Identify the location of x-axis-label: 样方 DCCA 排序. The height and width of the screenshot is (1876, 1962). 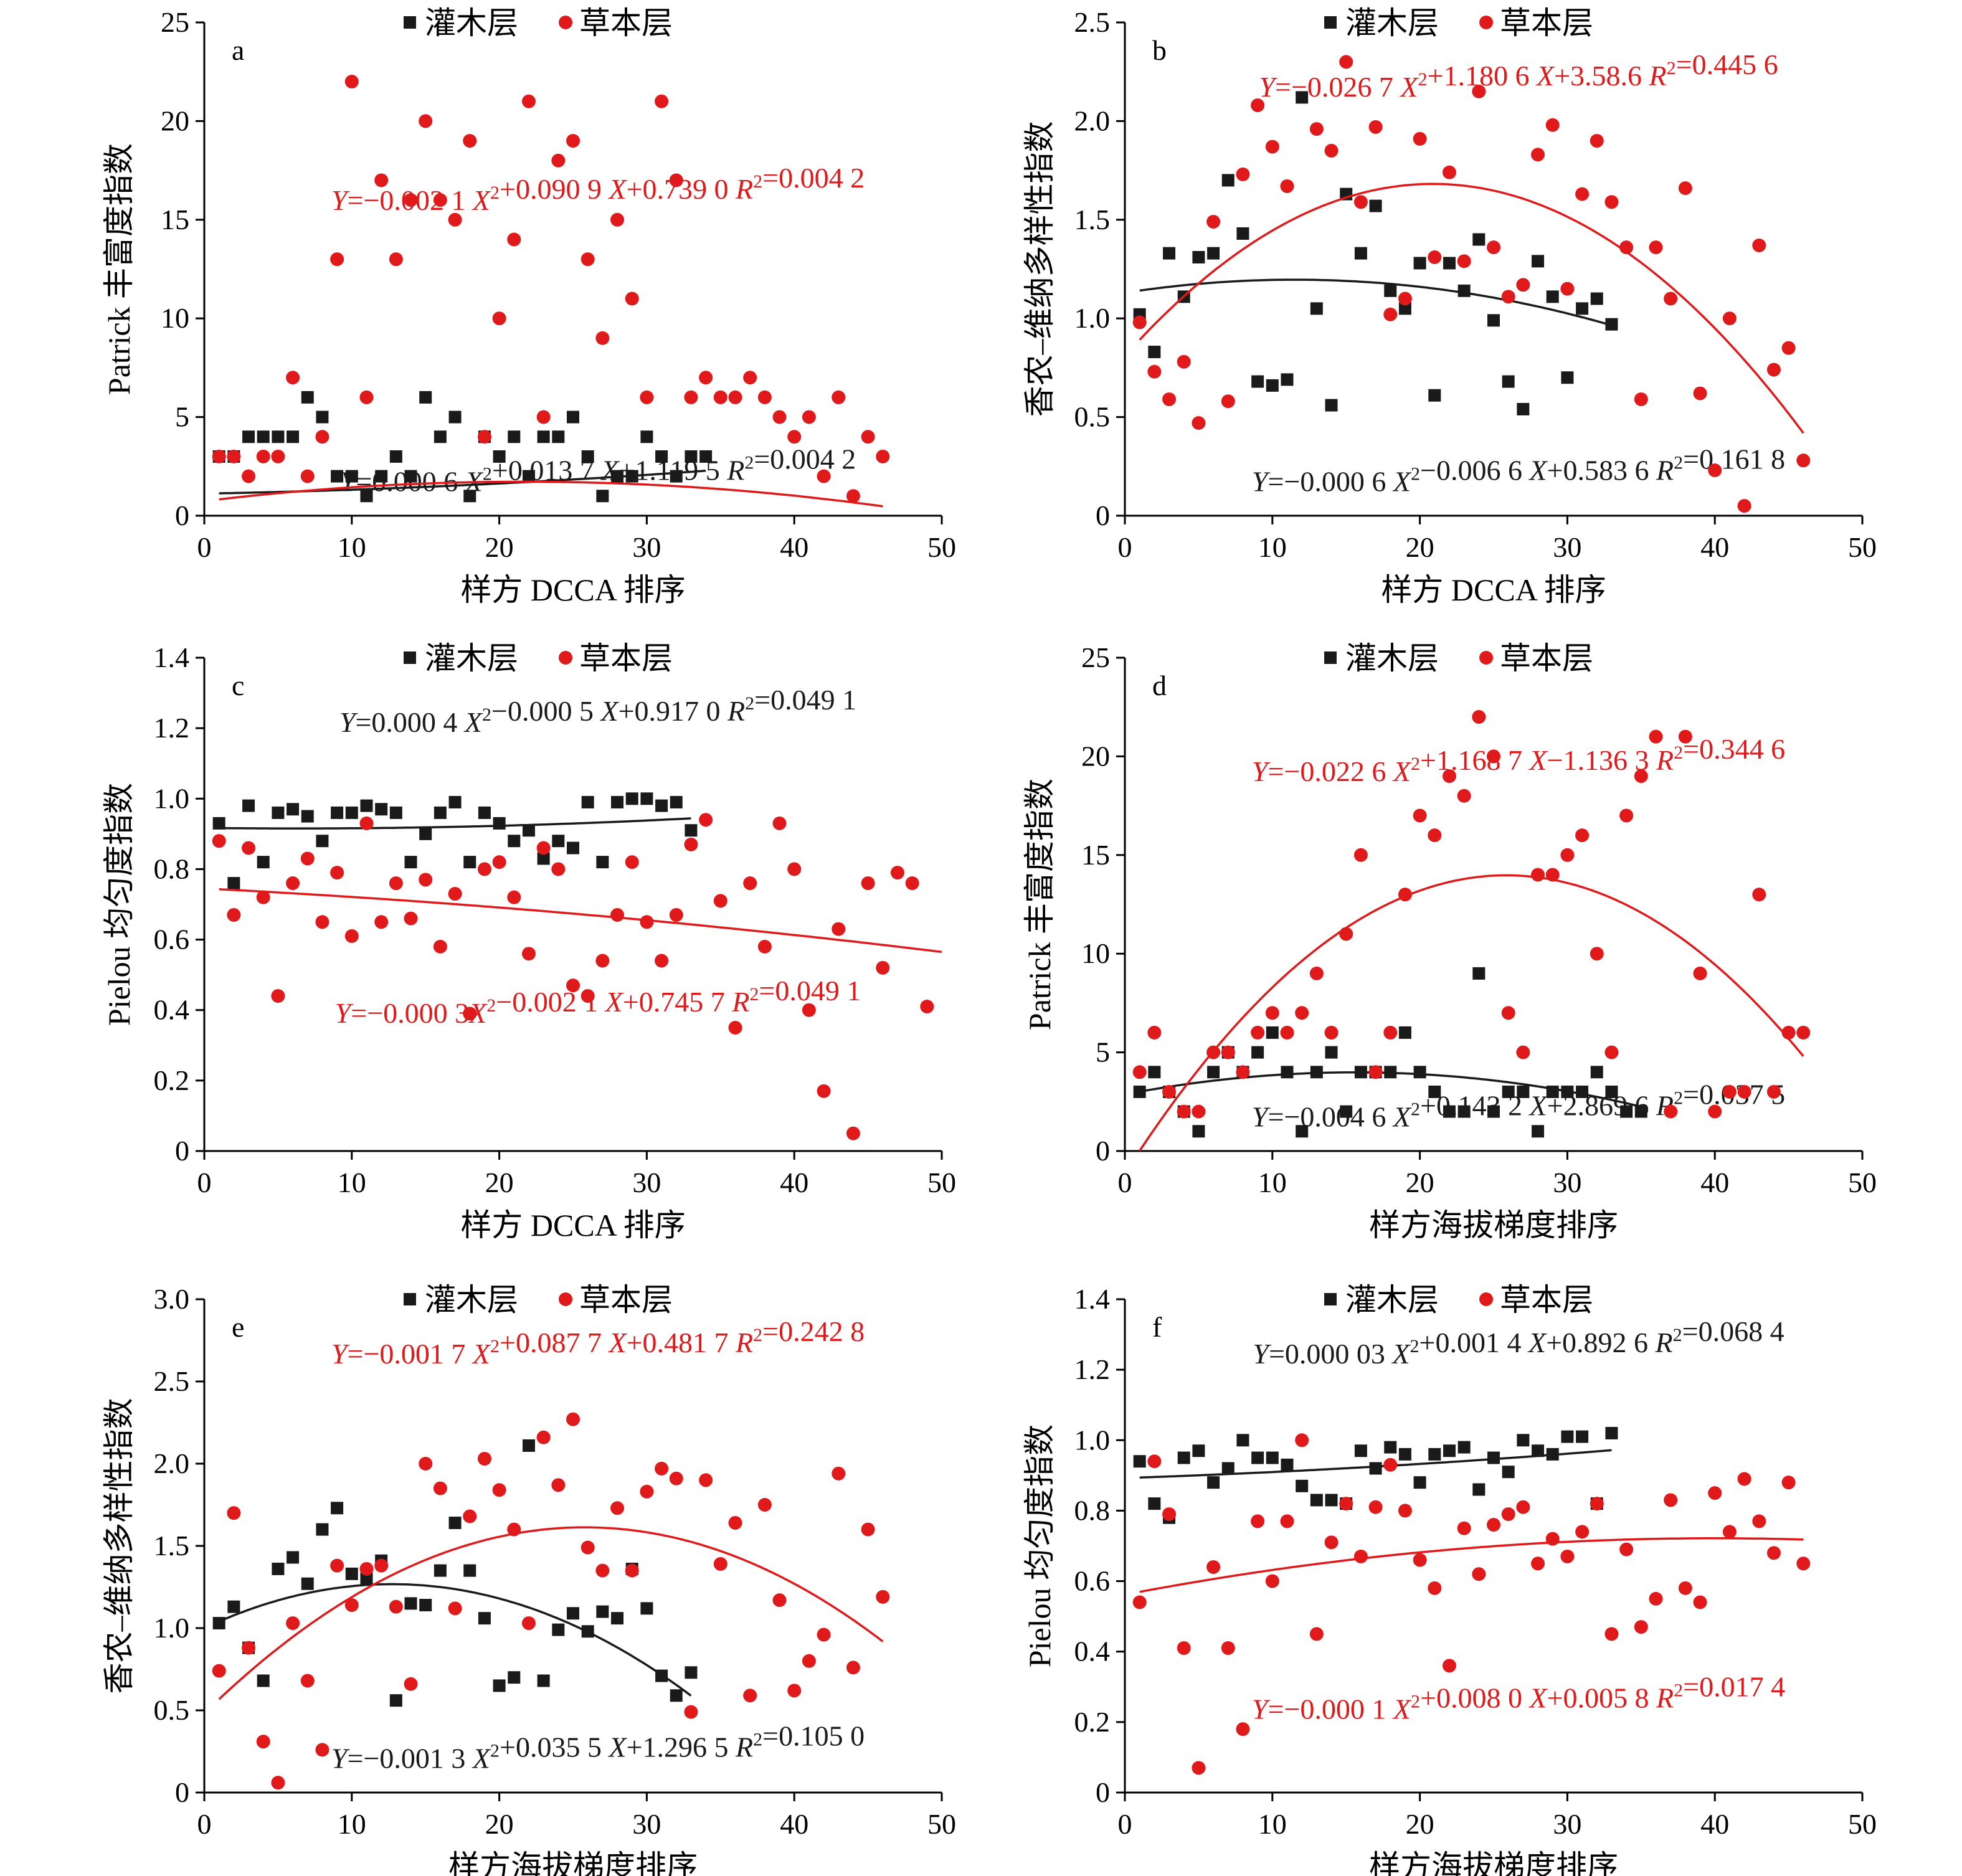
(572, 589).